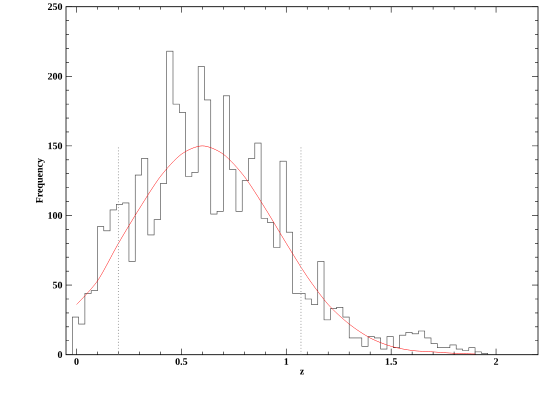 The image size is (540, 395). What do you see at coordinates (76, 362) in the screenshot?
I see `x-tick-label: 0` at bounding box center [76, 362].